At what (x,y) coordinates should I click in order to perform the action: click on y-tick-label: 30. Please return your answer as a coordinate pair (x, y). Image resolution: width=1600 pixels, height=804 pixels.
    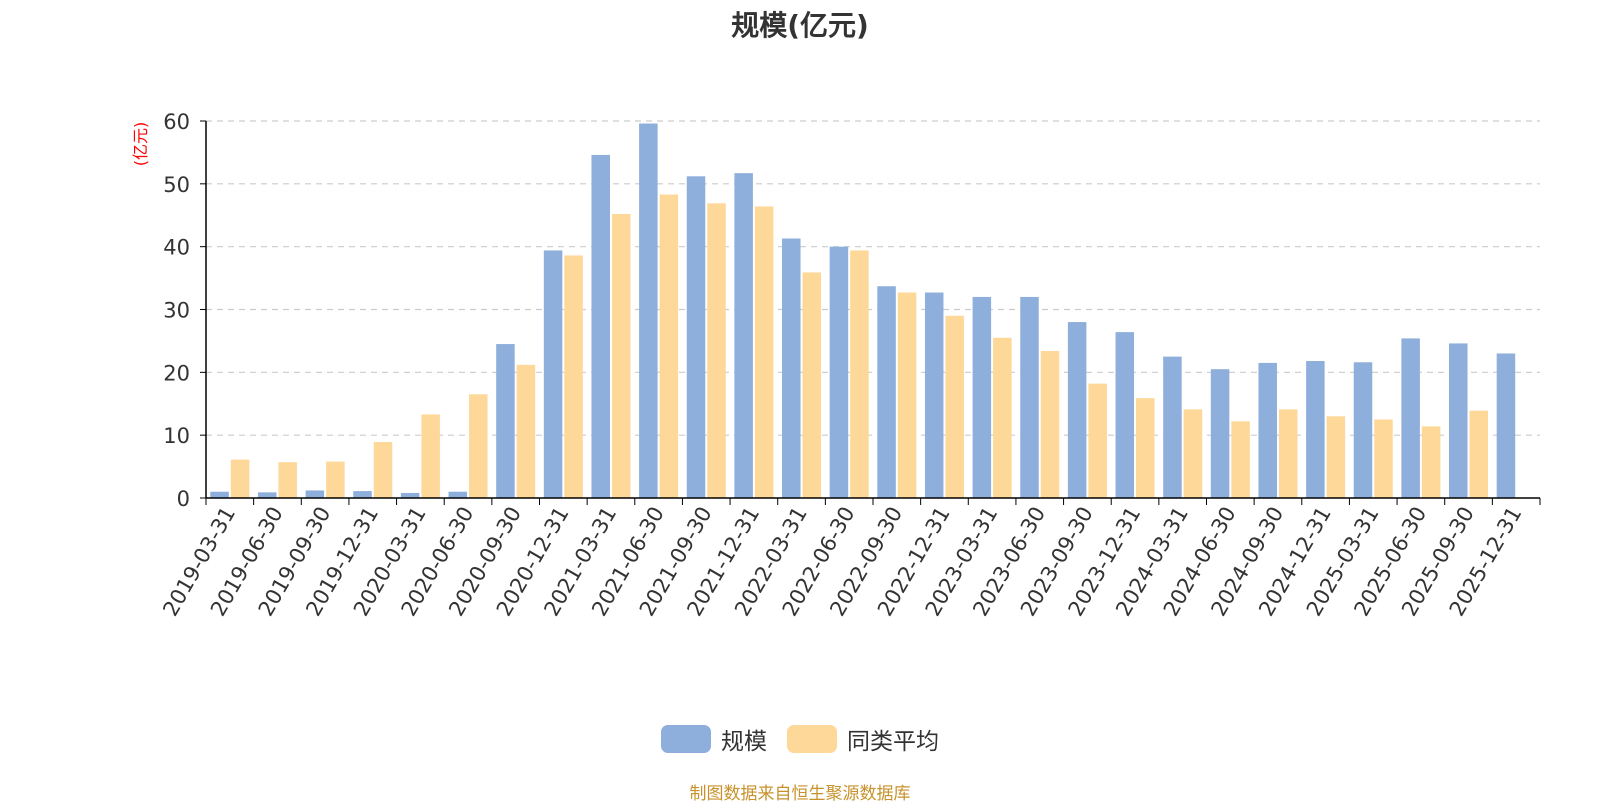
    Looking at the image, I should click on (176, 311).